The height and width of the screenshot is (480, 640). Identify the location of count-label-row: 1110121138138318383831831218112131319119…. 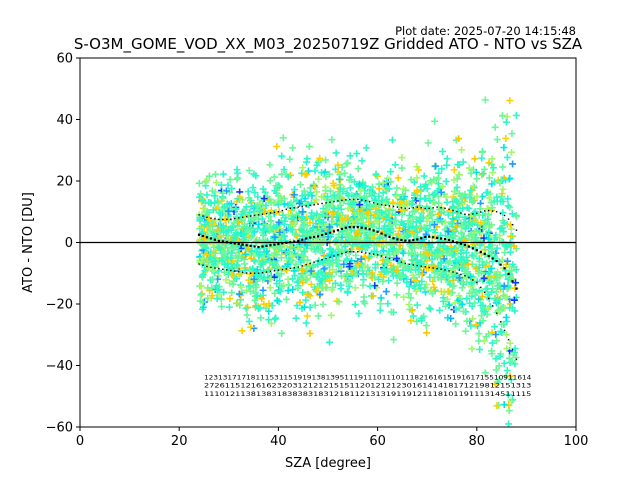
(367, 394).